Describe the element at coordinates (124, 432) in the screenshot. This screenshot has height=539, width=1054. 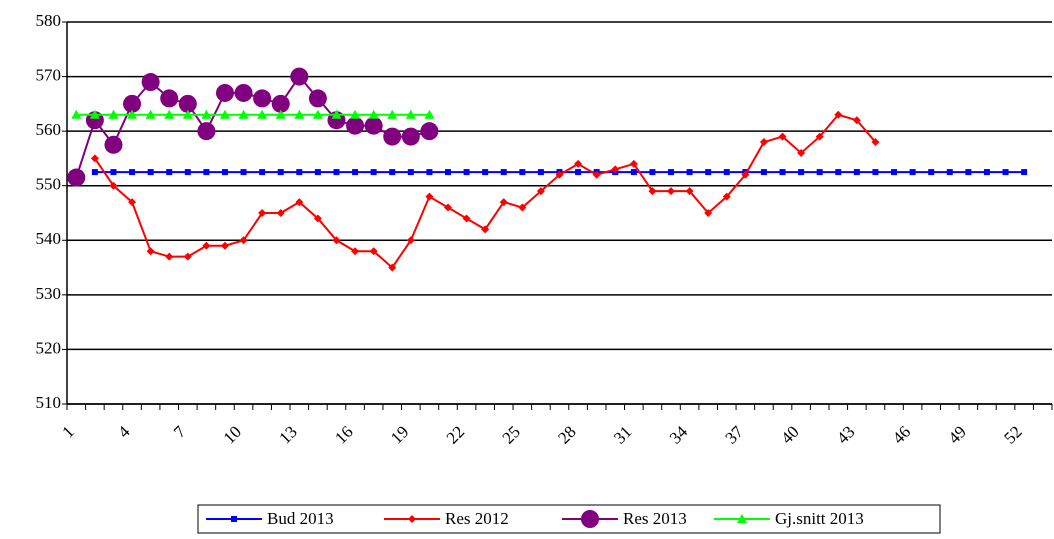
I see `x-tick-label: 4` at that location.